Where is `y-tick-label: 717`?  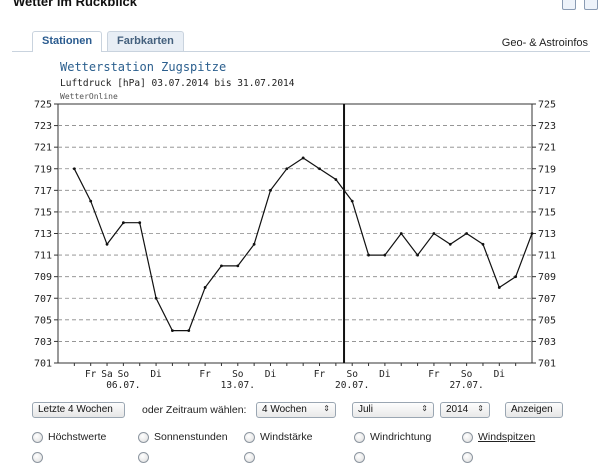
y-tick-label: 717 is located at coordinates (43, 191).